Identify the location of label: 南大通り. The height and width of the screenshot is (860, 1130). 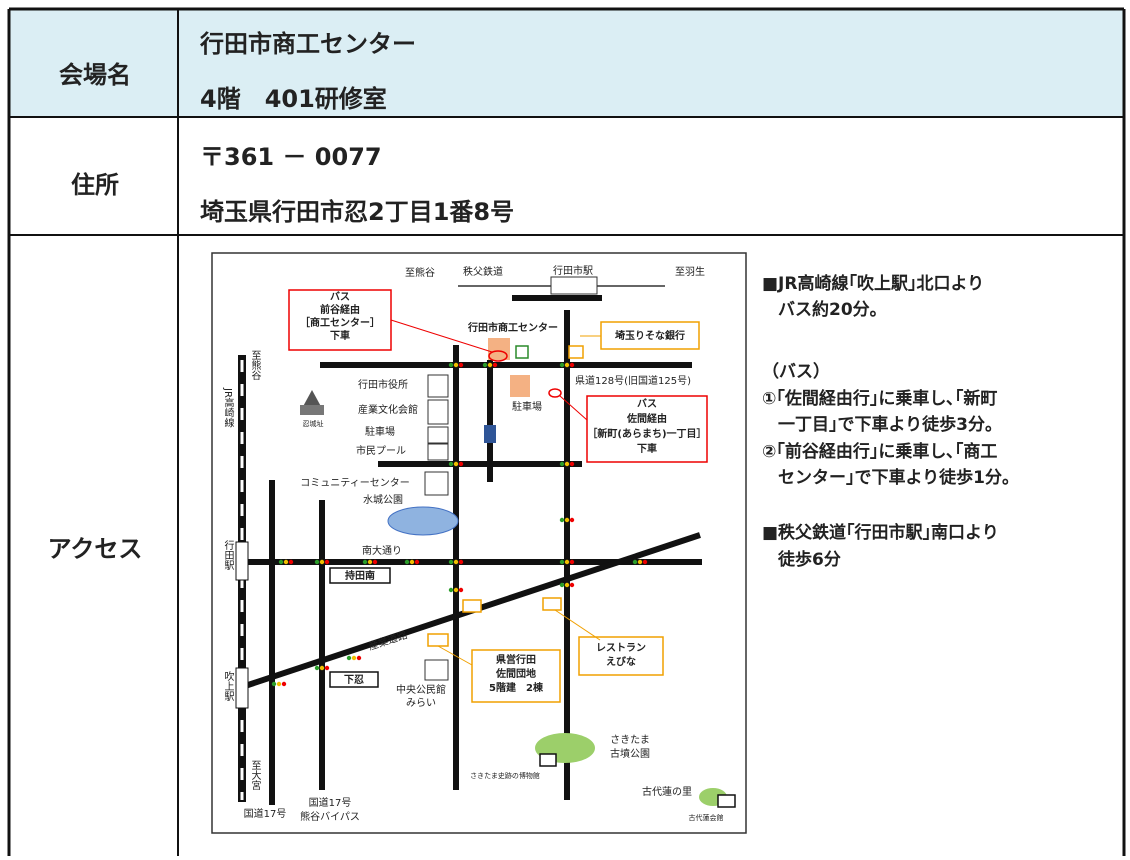
(382, 550).